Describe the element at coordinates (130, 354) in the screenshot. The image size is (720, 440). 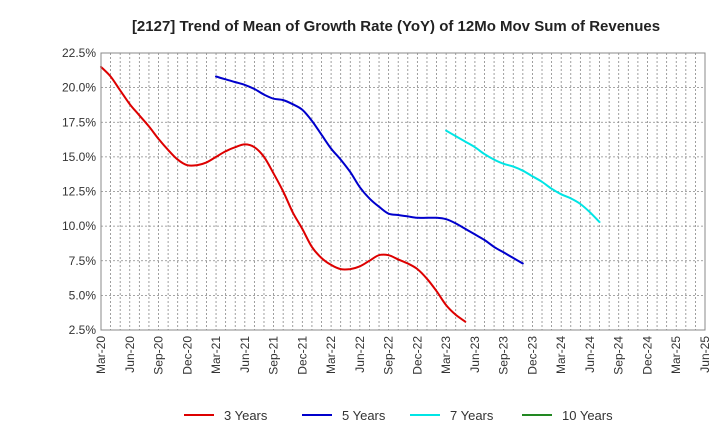
I see `x-tick-label: Jun-20` at that location.